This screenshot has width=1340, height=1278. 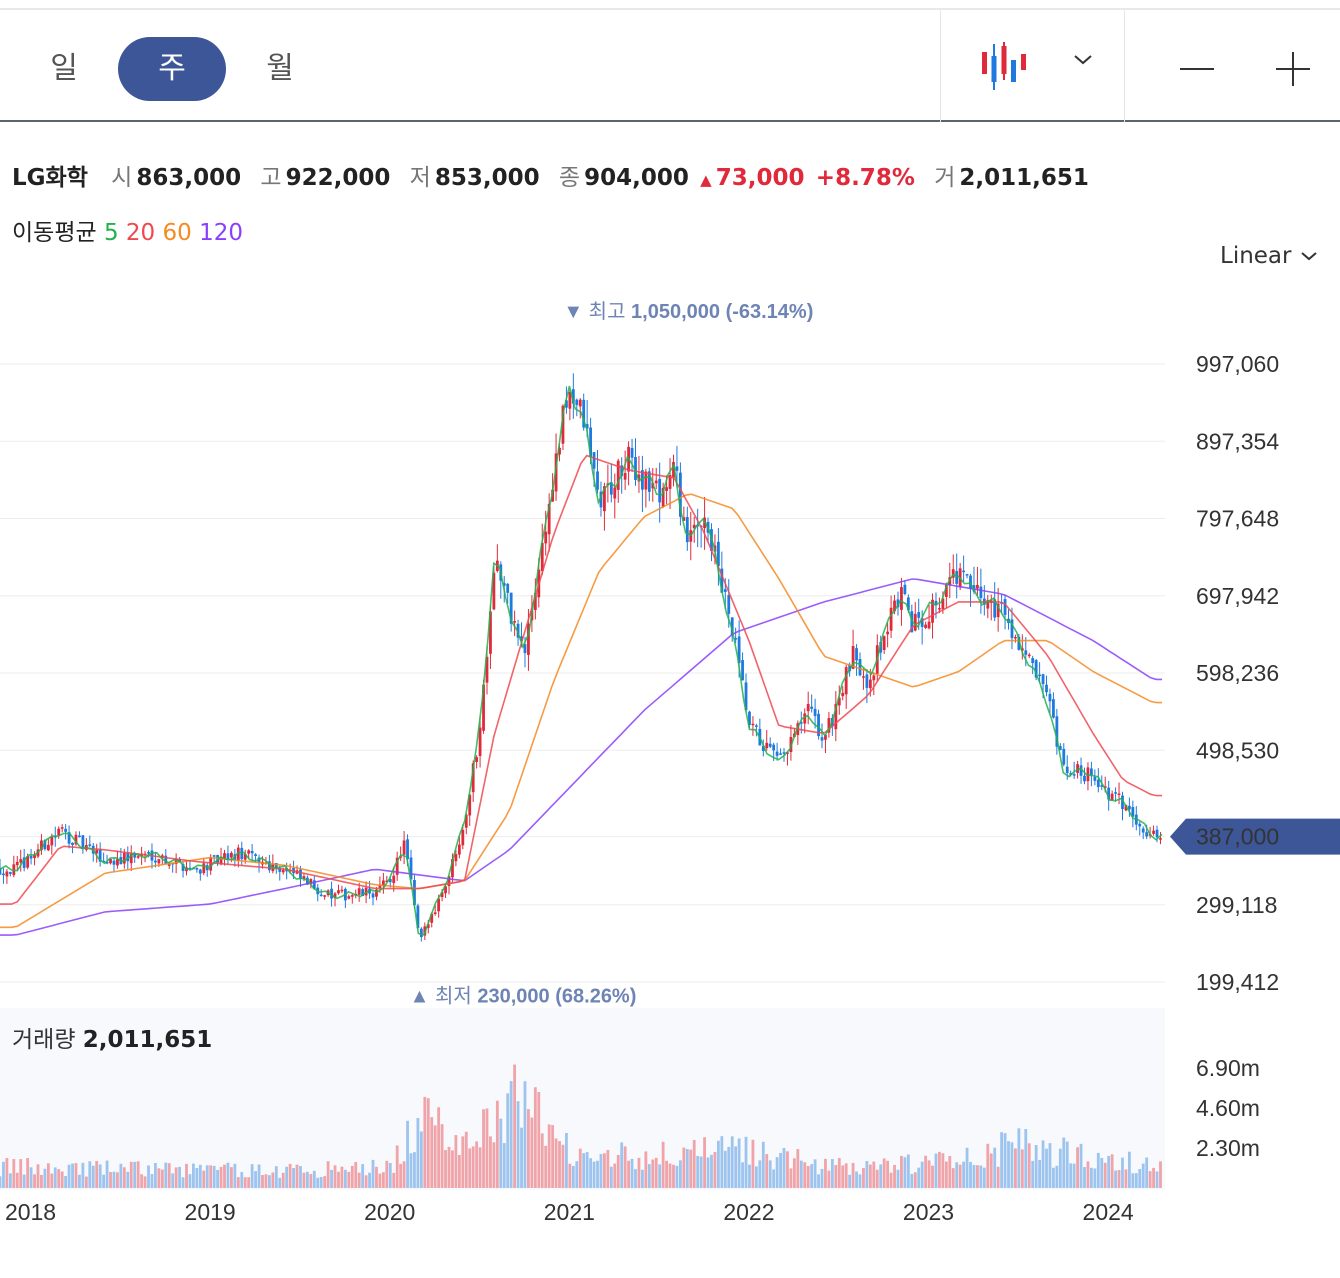 What do you see at coordinates (1124, 66) in the screenshot?
I see `toolbar-divider` at bounding box center [1124, 66].